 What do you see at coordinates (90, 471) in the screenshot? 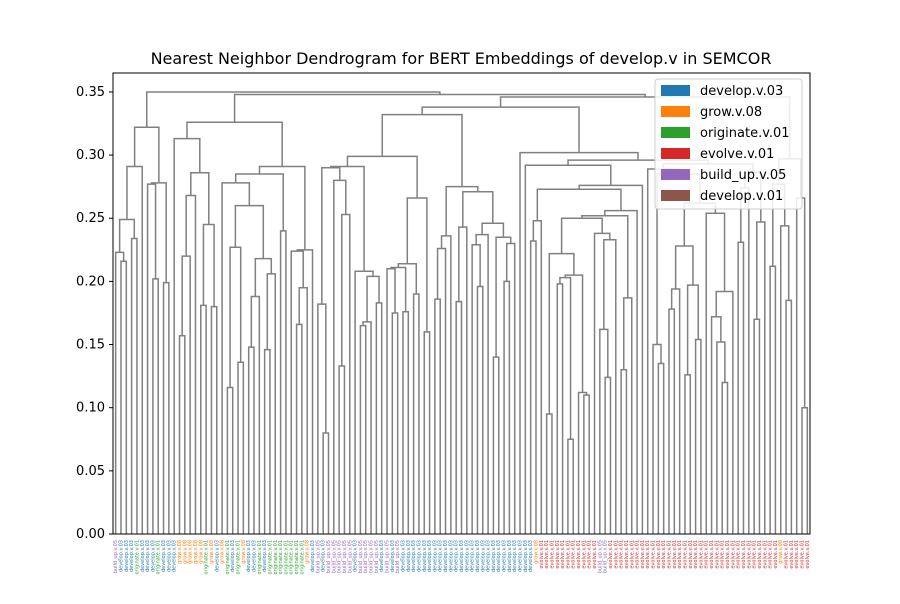
I see `y-tick-label: 0.05` at bounding box center [90, 471].